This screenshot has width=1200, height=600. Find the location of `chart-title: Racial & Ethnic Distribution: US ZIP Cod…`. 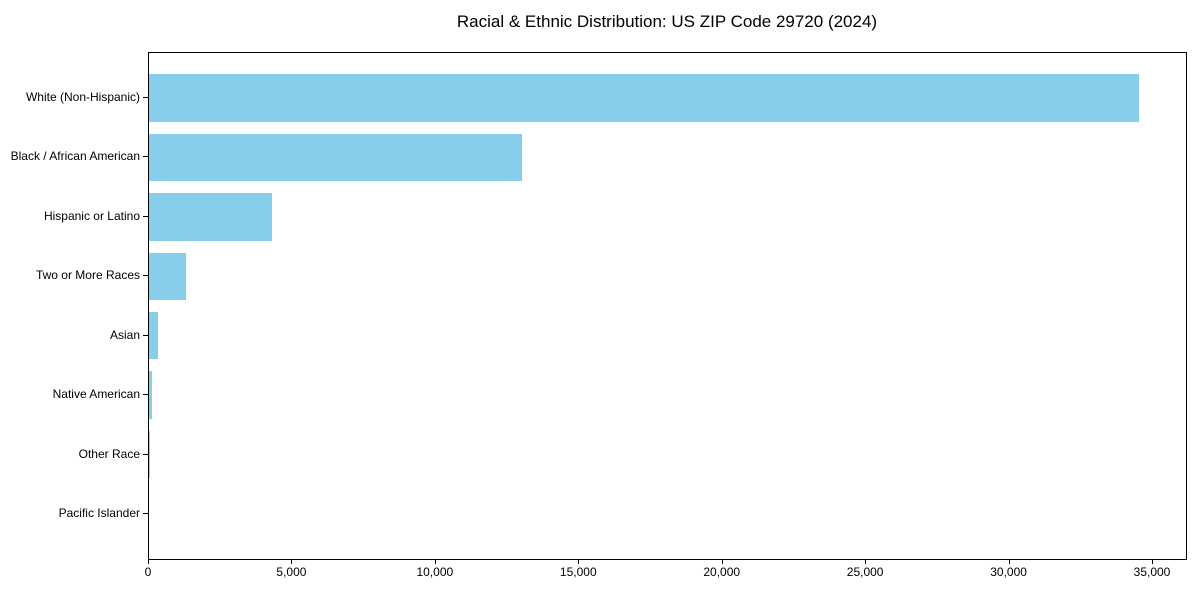

chart-title: Racial & Ethnic Distribution: US ZIP Cod… is located at coordinates (667, 21).